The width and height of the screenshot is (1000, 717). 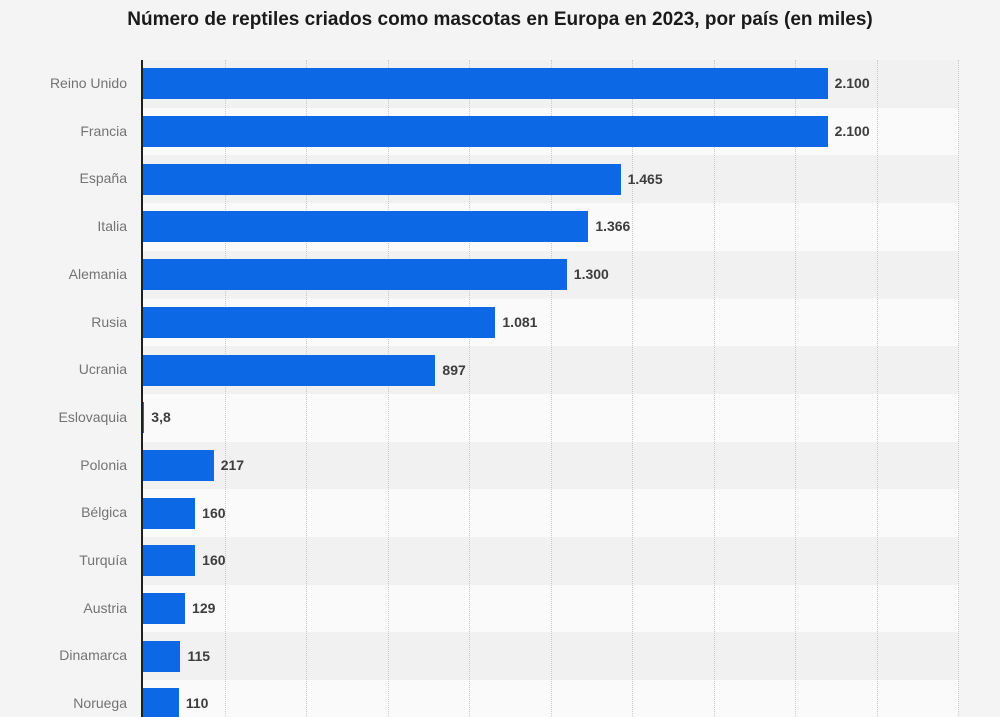 What do you see at coordinates (112, 226) in the screenshot?
I see `category-label: Italia` at bounding box center [112, 226].